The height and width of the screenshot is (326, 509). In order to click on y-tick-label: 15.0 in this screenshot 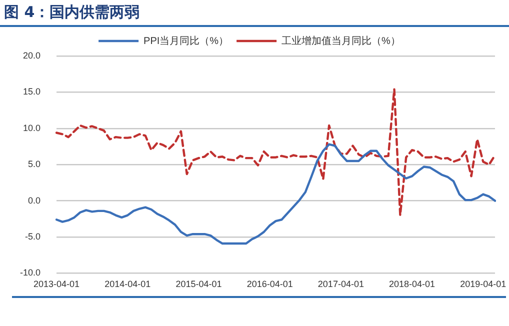, I will do `click(31, 91)`.